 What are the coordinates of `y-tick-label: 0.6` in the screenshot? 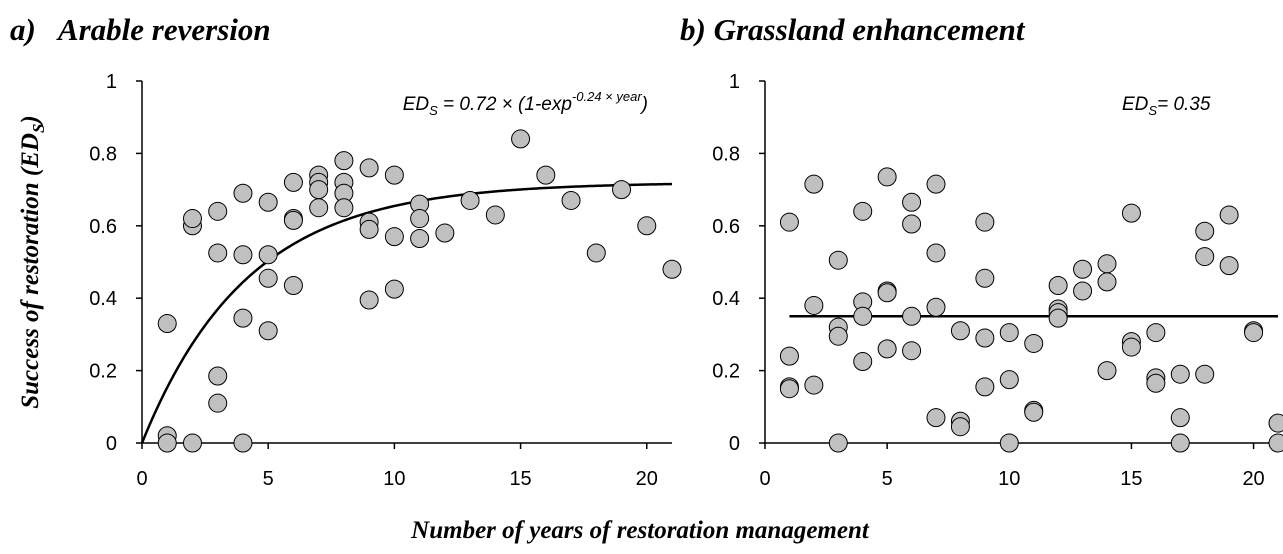 It's located at (726, 227).